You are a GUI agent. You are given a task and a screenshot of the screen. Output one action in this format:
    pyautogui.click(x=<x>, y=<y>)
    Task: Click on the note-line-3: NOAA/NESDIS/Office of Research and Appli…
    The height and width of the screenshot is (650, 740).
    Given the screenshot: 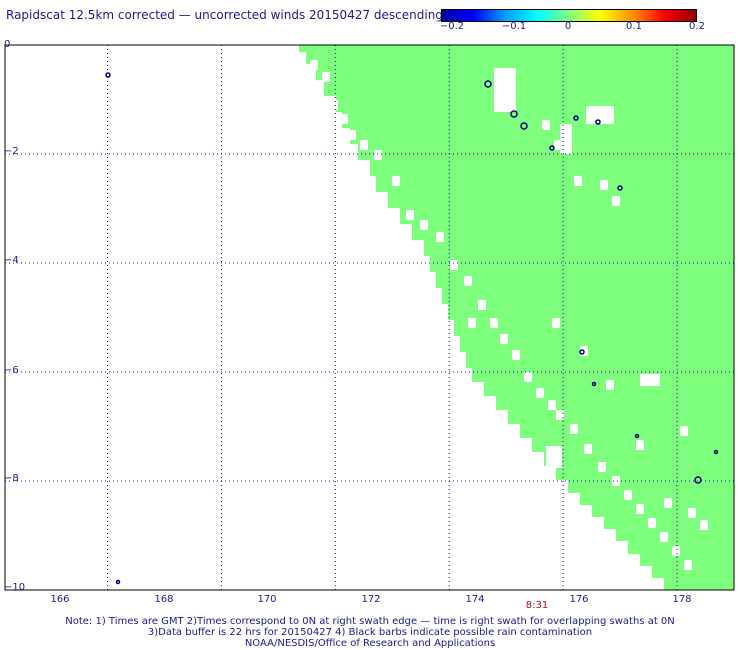 What is the action you would take?
    pyautogui.click(x=370, y=643)
    